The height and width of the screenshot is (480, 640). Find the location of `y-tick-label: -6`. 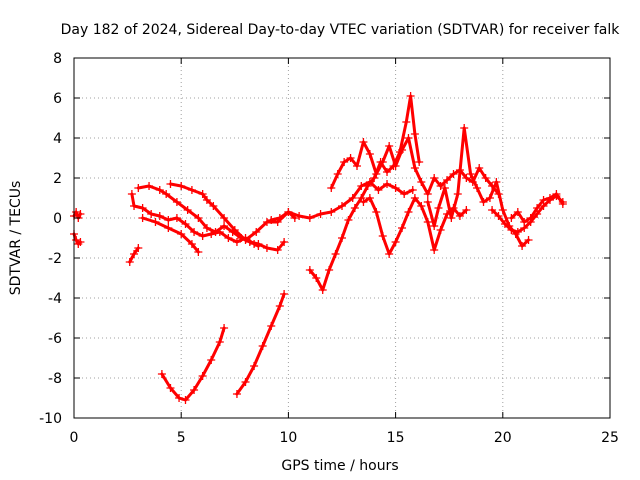

y-tick-label: -6 is located at coordinates (55, 339).